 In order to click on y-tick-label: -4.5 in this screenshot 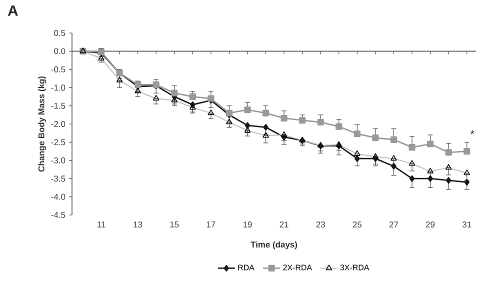, I will do `click(58, 215)`.